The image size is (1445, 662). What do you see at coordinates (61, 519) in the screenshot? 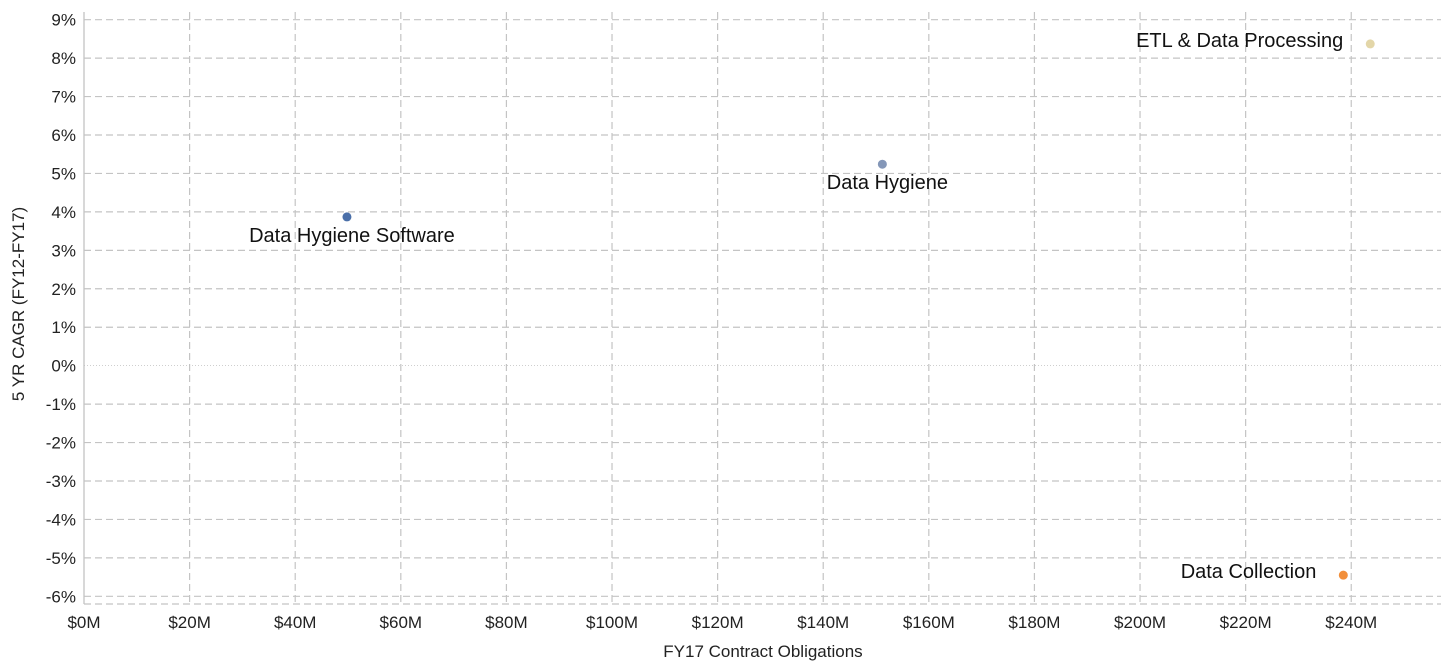
I see `y-tick-label: -4%` at bounding box center [61, 519].